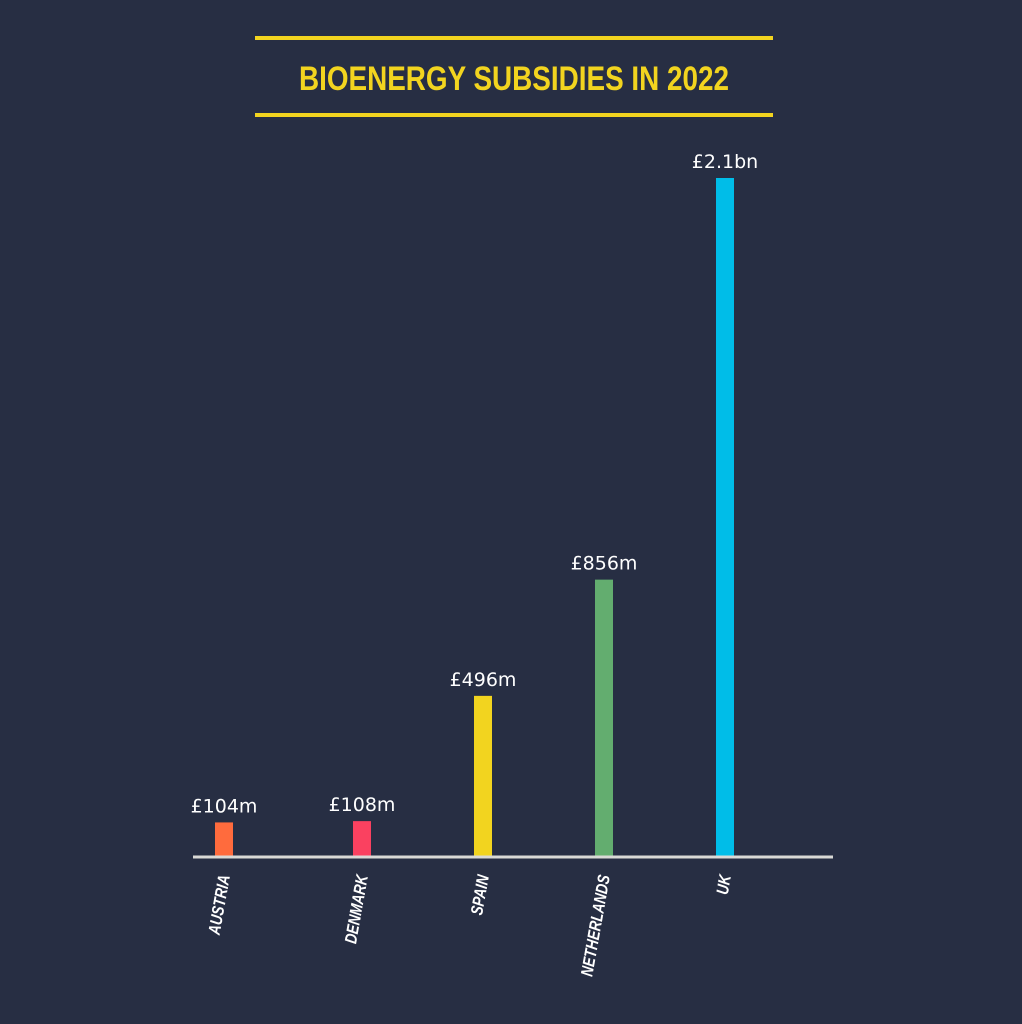 This screenshot has height=1024, width=1022. I want to click on bar-netherlands, so click(604, 717).